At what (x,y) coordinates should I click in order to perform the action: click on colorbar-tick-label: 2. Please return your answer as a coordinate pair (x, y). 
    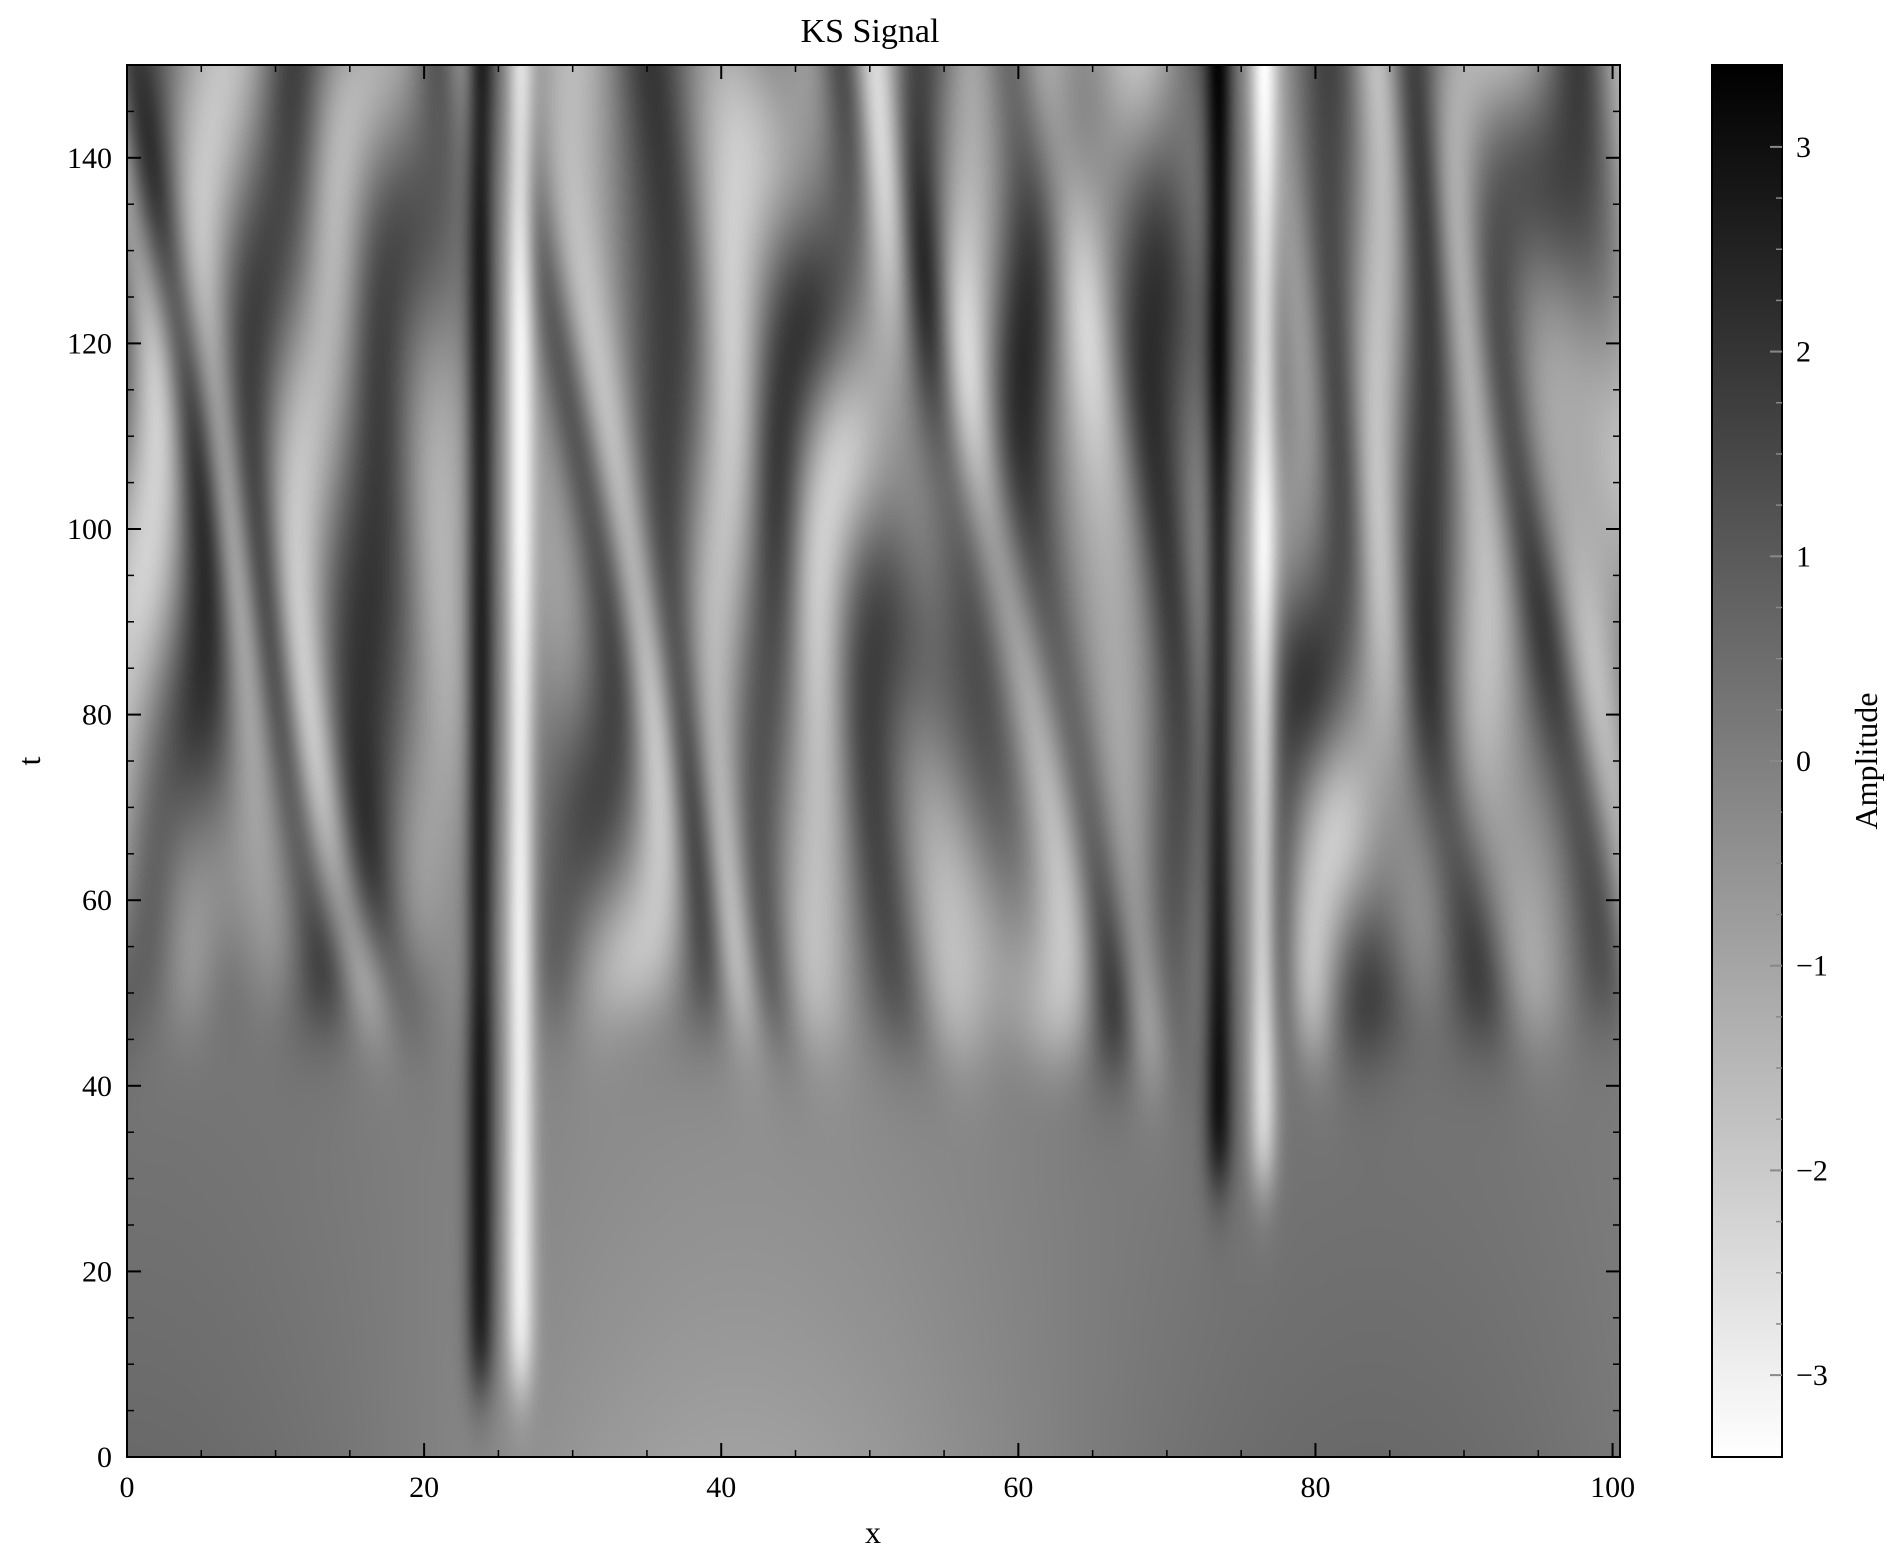
    Looking at the image, I should click on (1803, 352).